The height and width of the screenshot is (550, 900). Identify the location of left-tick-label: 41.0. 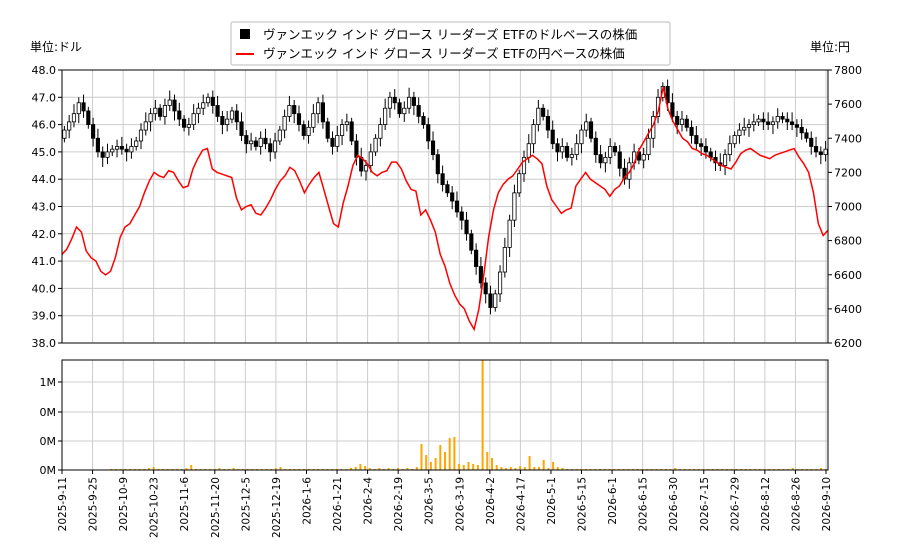
(44, 261).